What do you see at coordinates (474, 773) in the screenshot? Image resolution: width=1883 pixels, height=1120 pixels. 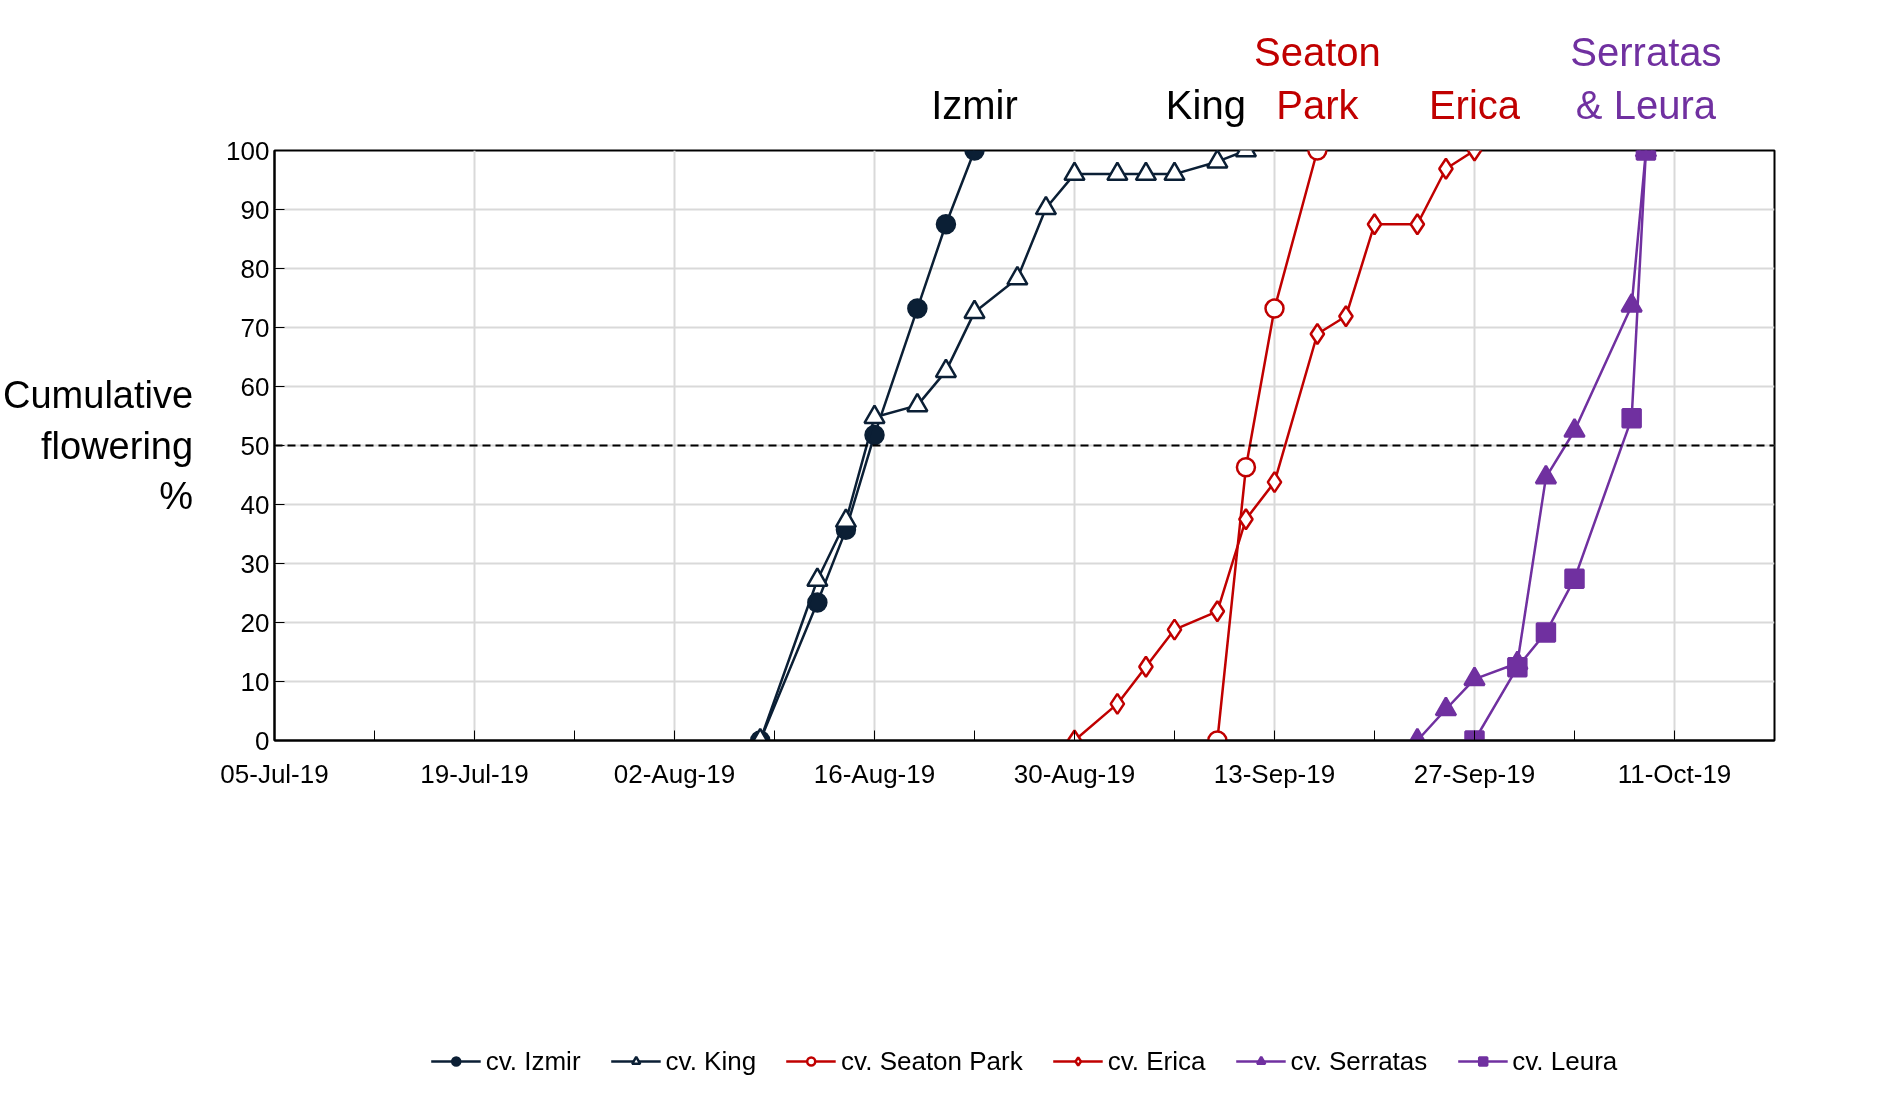 I see `x-tick-label: 19-Jul-19` at bounding box center [474, 773].